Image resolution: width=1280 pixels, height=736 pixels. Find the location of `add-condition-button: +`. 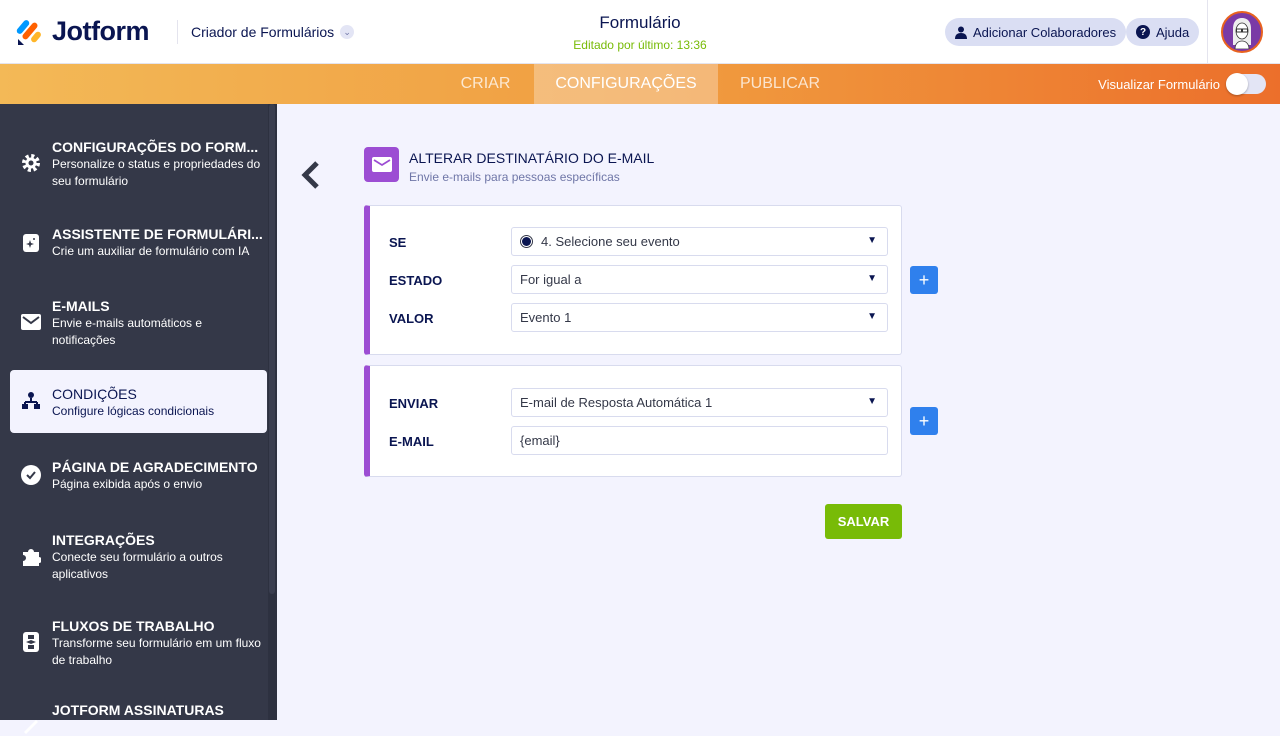

add-condition-button: + is located at coordinates (924, 280).